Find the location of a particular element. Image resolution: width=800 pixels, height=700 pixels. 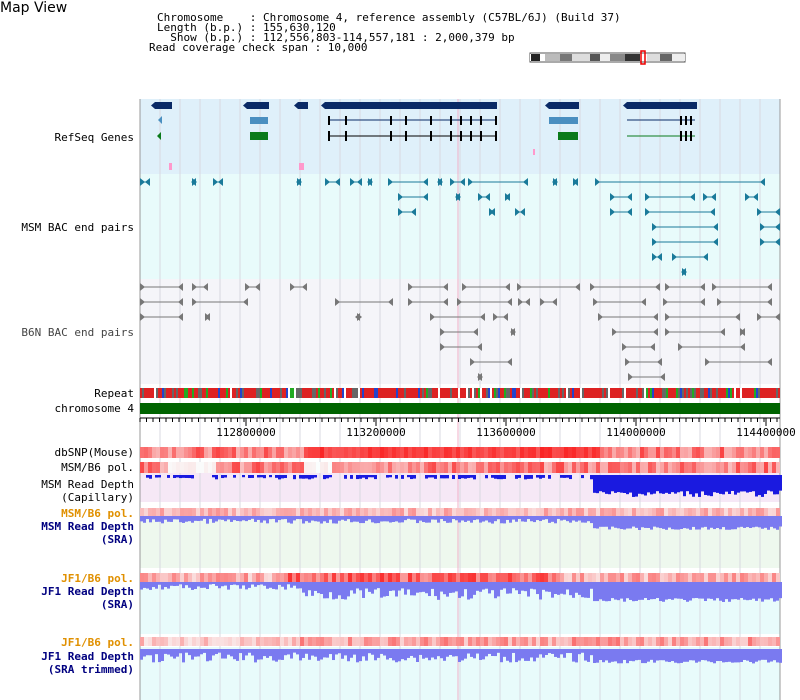

msm-bac-end-pairs-label: MSM BAC end pairs is located at coordinates (77, 227).